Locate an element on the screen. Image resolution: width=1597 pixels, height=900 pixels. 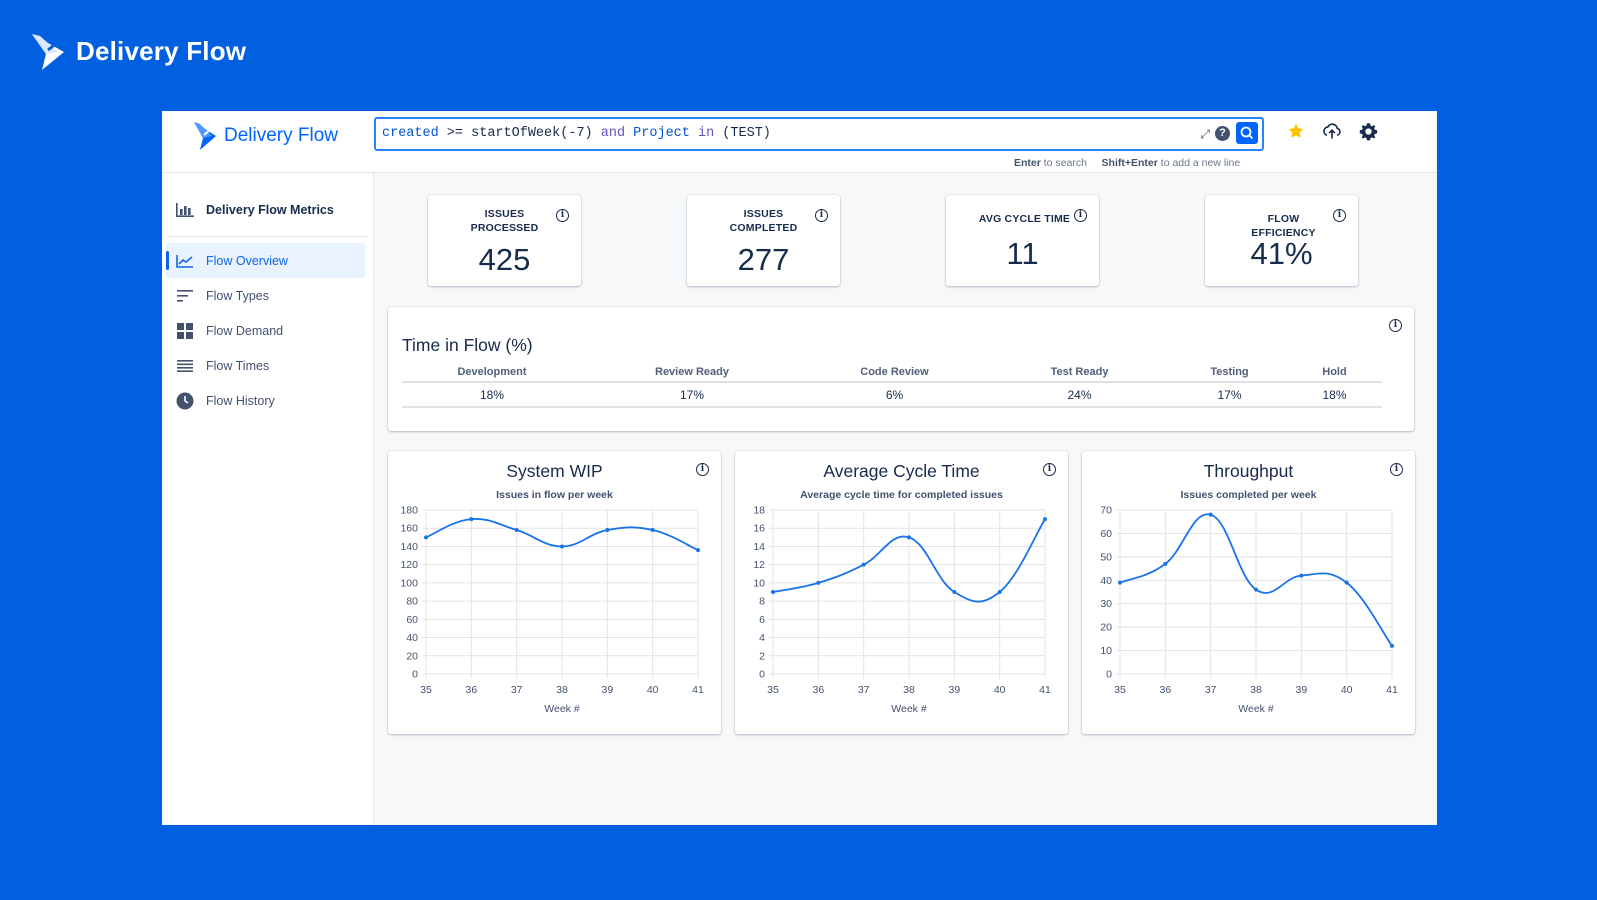
y-tick-label: 140 is located at coordinates (409, 547).